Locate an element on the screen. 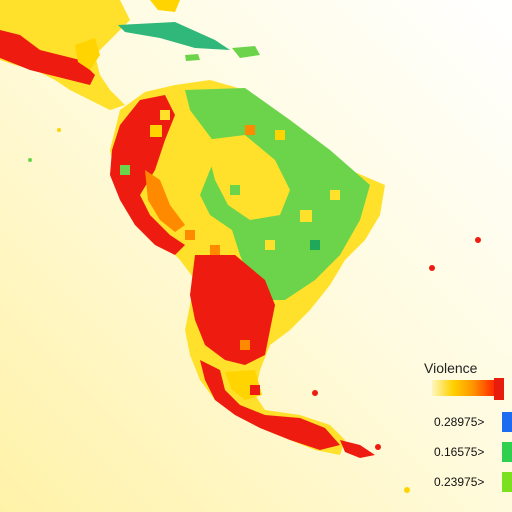  southern-islands is located at coordinates (357, 449).